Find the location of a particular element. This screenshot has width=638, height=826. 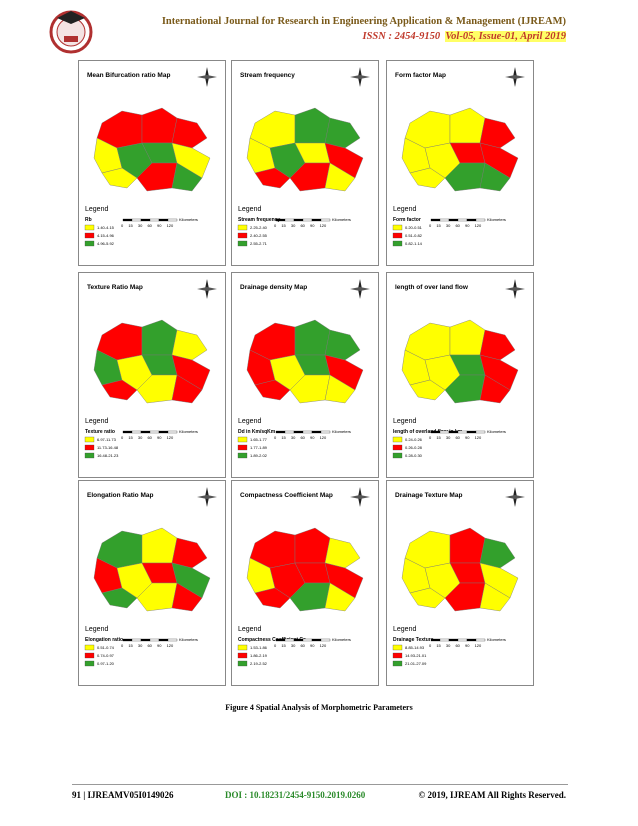

legend-item: 2.19-2.52 is located at coordinates (259, 663).